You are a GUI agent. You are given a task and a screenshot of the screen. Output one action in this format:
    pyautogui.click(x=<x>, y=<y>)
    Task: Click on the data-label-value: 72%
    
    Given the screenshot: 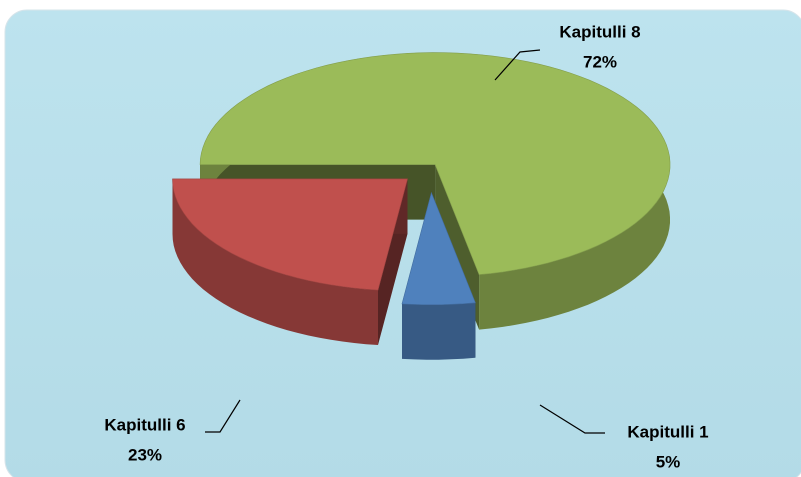 What is the action you would take?
    pyautogui.click(x=600, y=61)
    